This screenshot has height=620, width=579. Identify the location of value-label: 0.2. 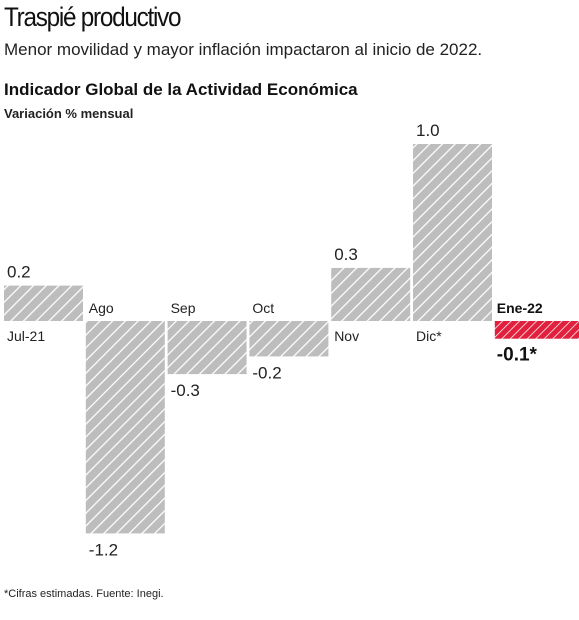
(19, 272).